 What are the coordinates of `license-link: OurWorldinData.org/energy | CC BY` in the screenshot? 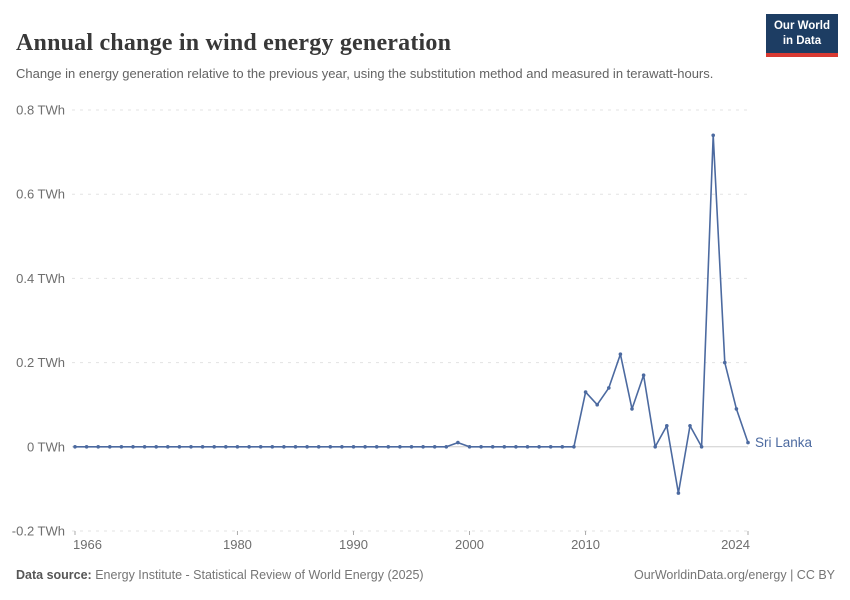 It's located at (734, 575).